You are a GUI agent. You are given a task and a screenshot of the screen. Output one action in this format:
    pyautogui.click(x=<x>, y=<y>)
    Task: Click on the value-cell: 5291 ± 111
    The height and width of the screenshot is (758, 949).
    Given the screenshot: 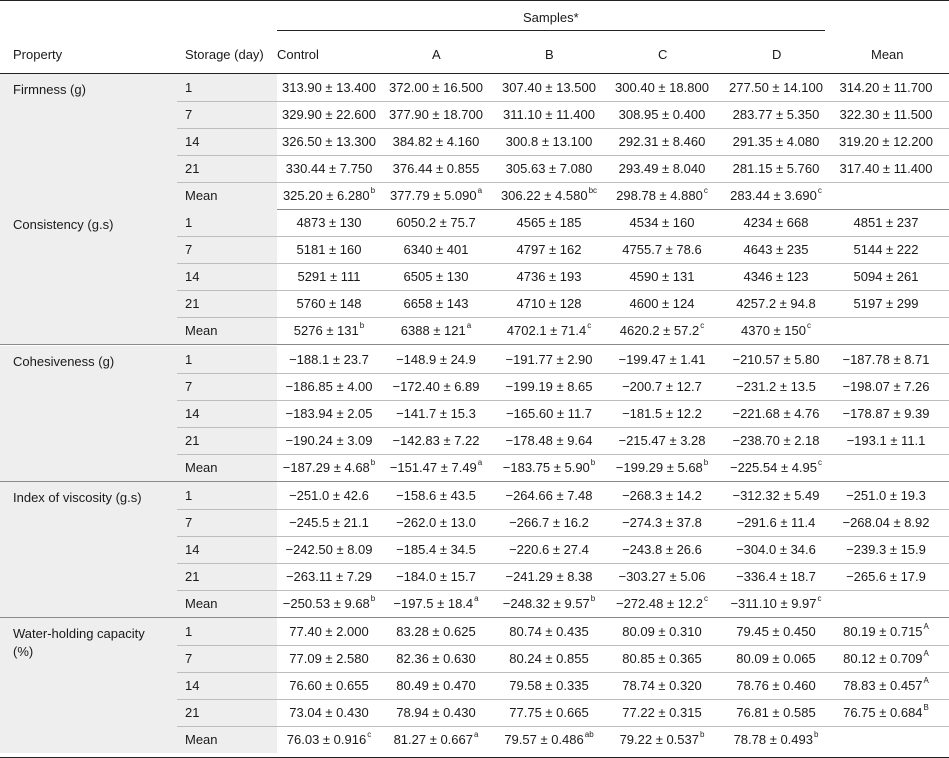 What is the action you would take?
    pyautogui.click(x=329, y=276)
    